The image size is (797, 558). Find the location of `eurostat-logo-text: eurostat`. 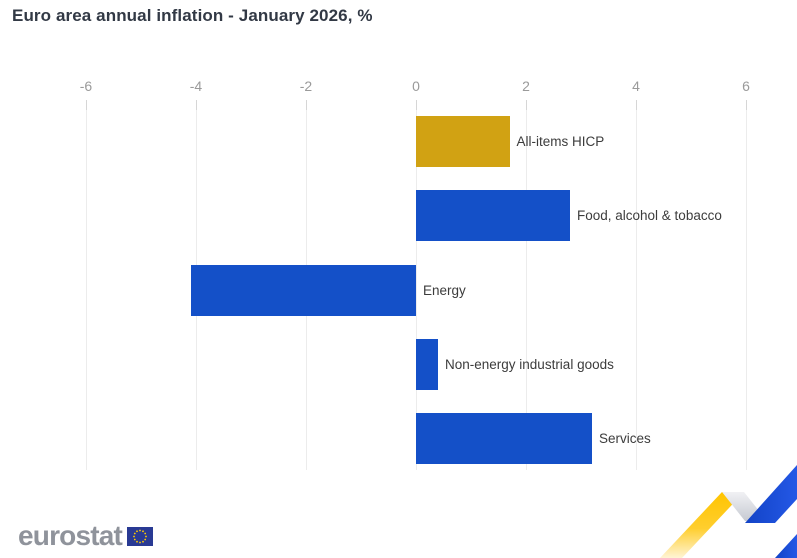

eurostat-logo-text: eurostat is located at coordinates (70, 535).